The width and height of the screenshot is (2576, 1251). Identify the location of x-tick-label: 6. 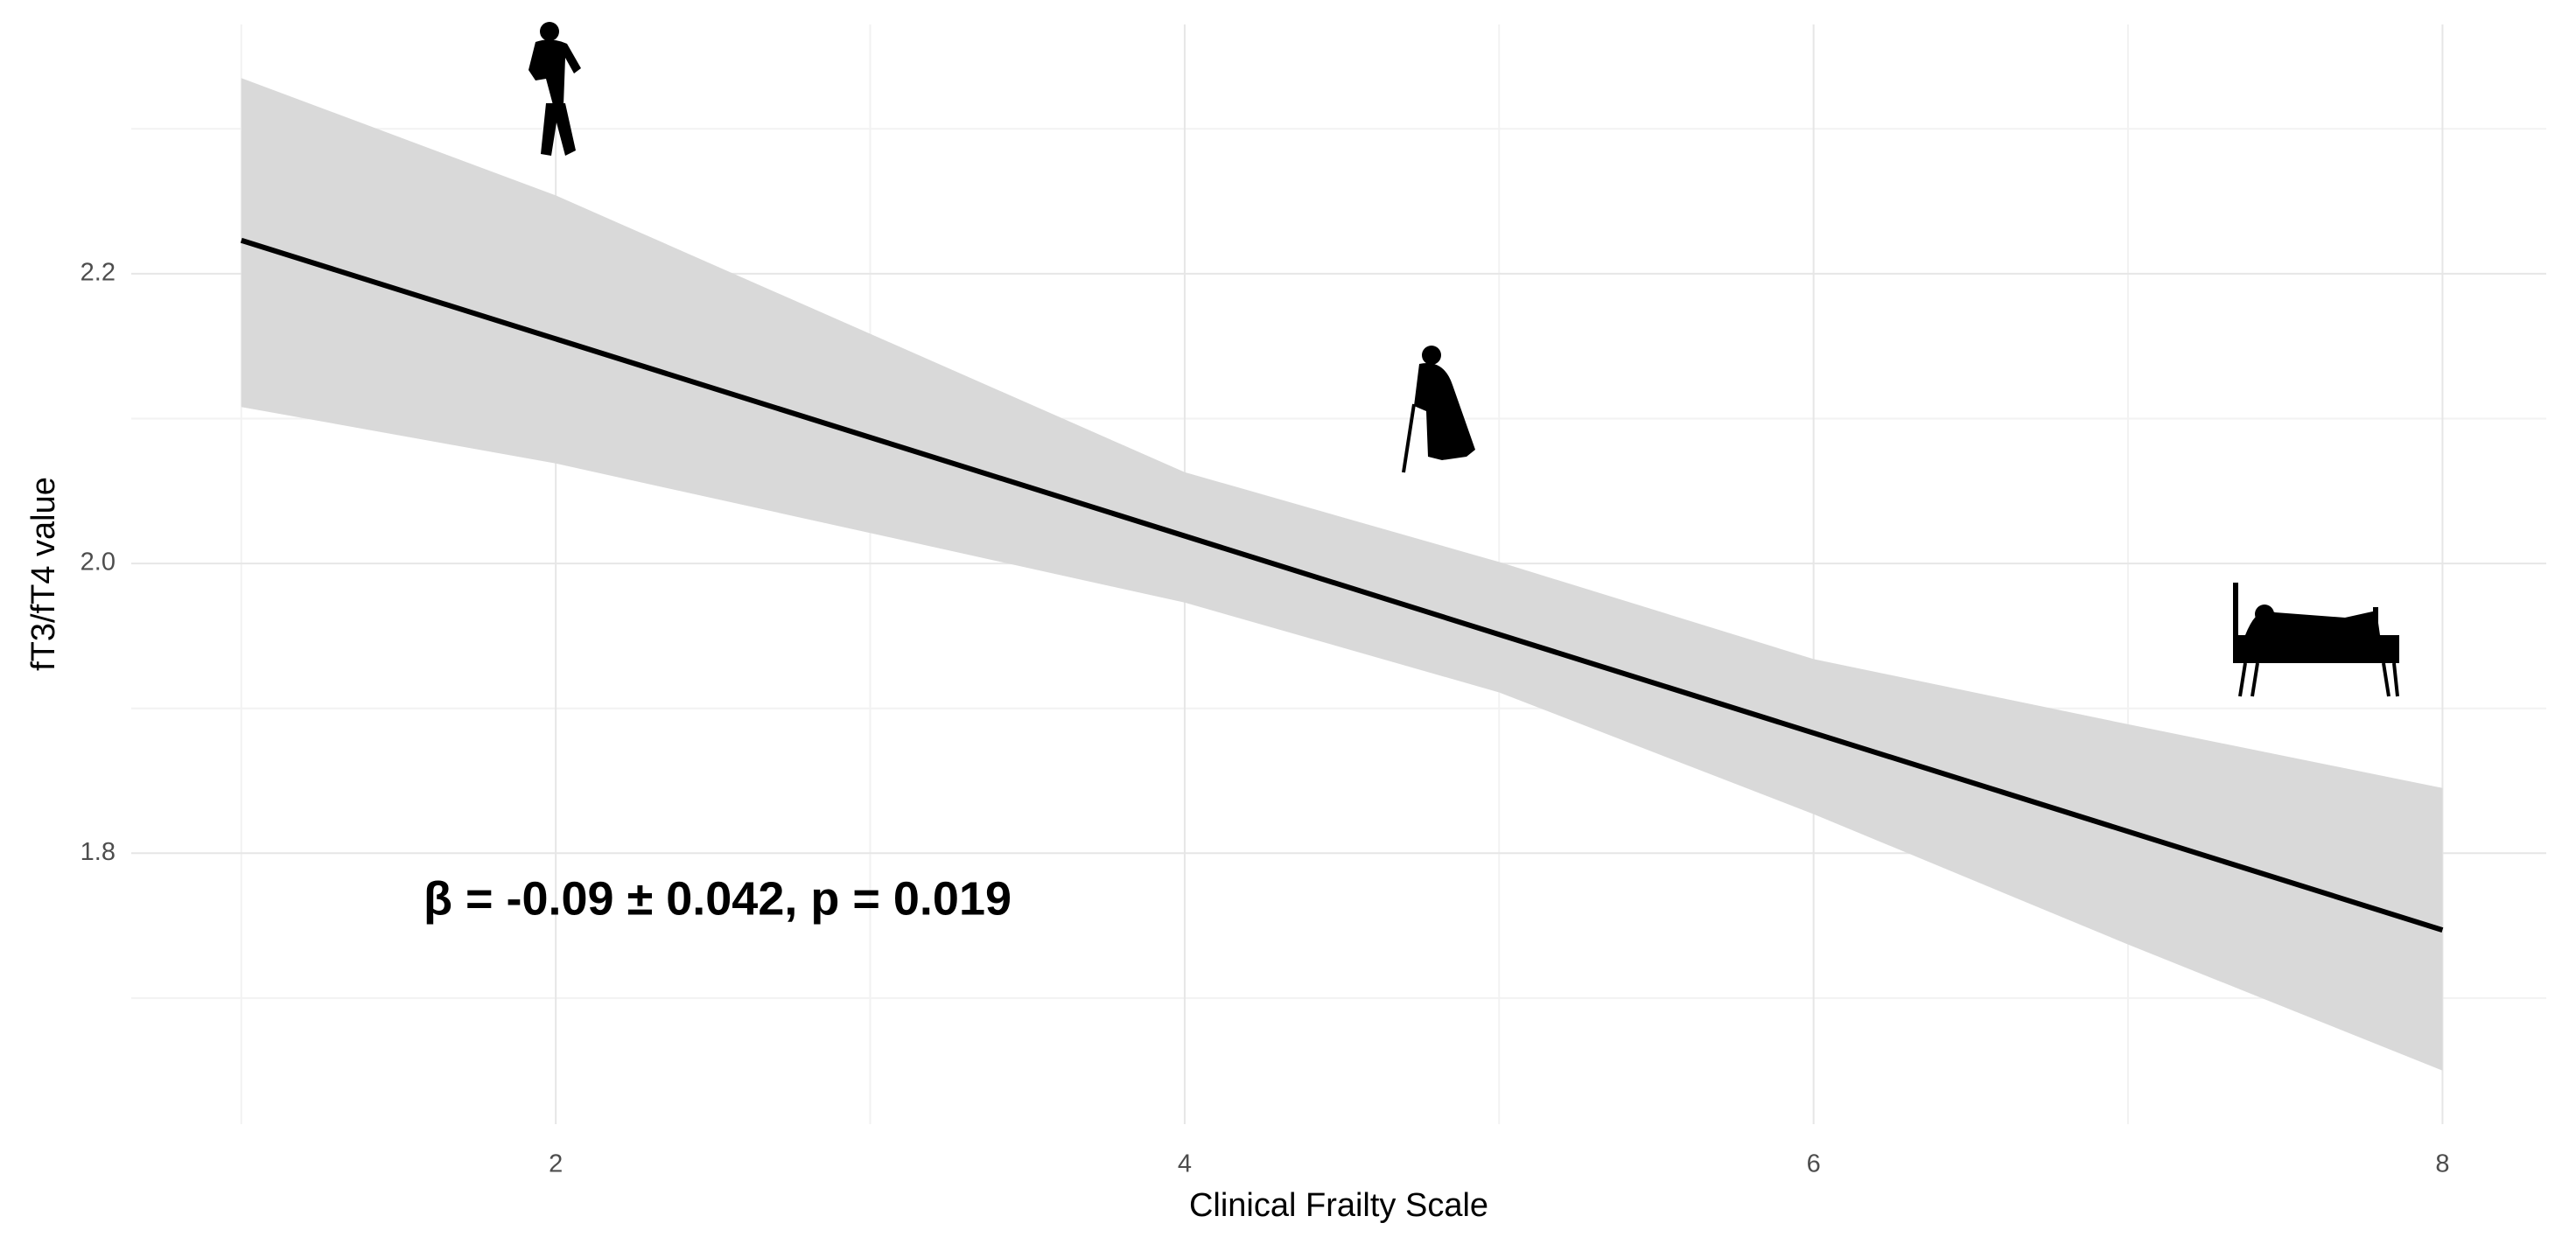
(1814, 1164).